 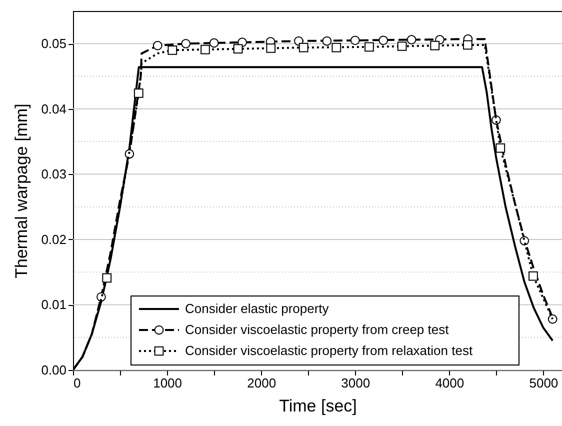 What do you see at coordinates (53, 108) in the screenshot?
I see `y-tick-label: 0.04` at bounding box center [53, 108].